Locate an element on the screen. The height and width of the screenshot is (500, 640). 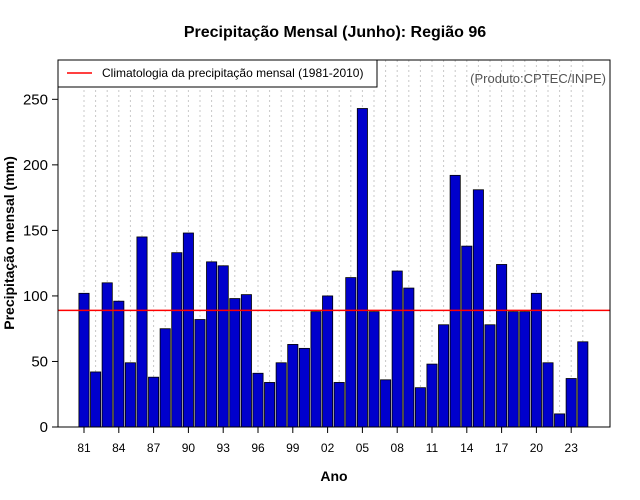
bar-1995 is located at coordinates (246, 361).